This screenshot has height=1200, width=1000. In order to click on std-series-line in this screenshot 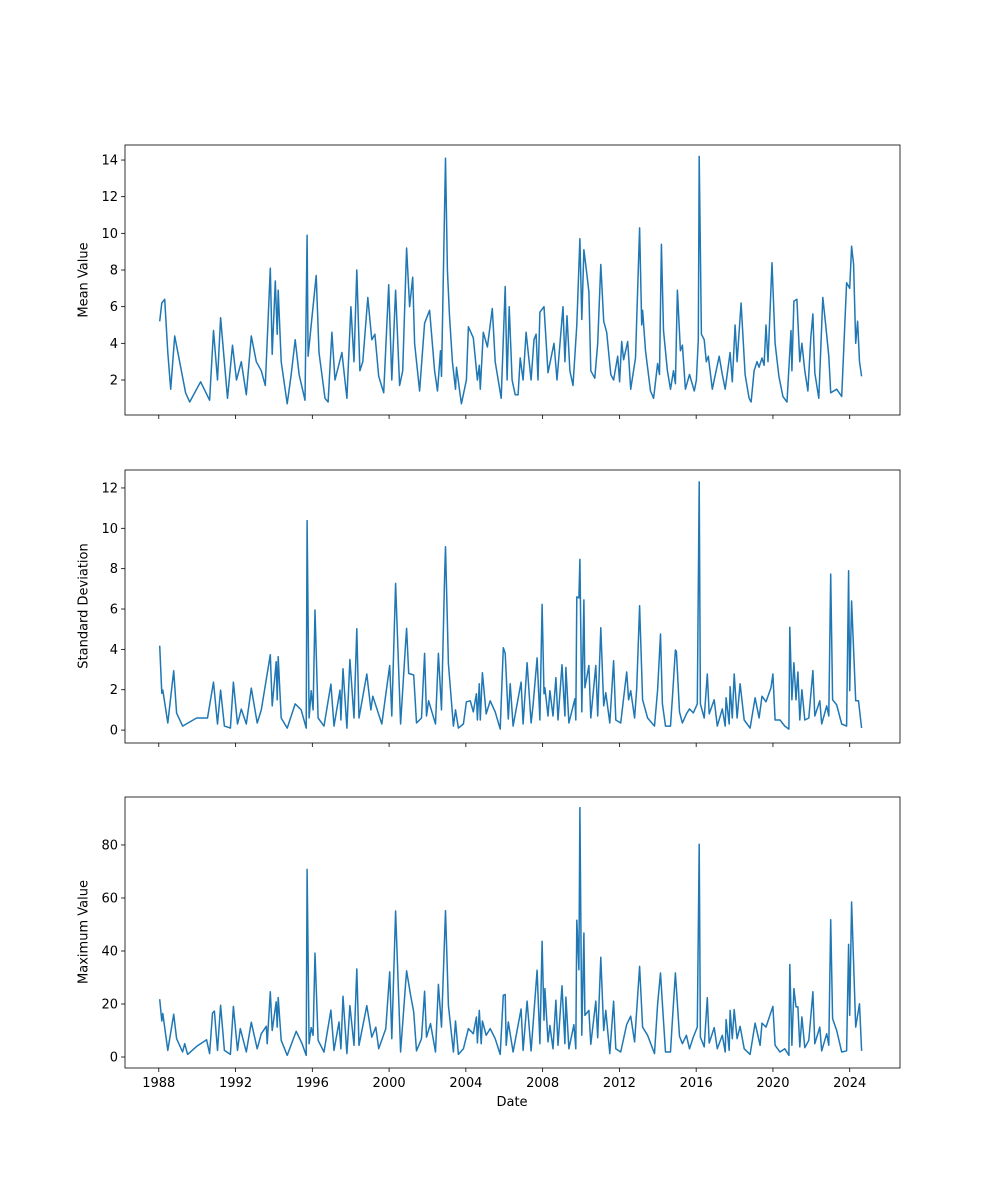, I will do `click(510, 605)`.